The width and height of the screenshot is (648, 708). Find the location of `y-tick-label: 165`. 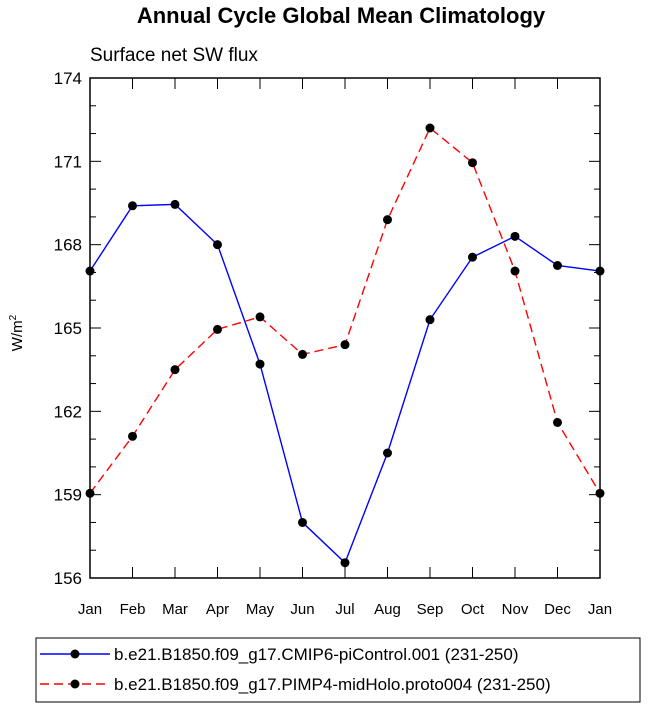

y-tick-label: 165 is located at coordinates (68, 328).